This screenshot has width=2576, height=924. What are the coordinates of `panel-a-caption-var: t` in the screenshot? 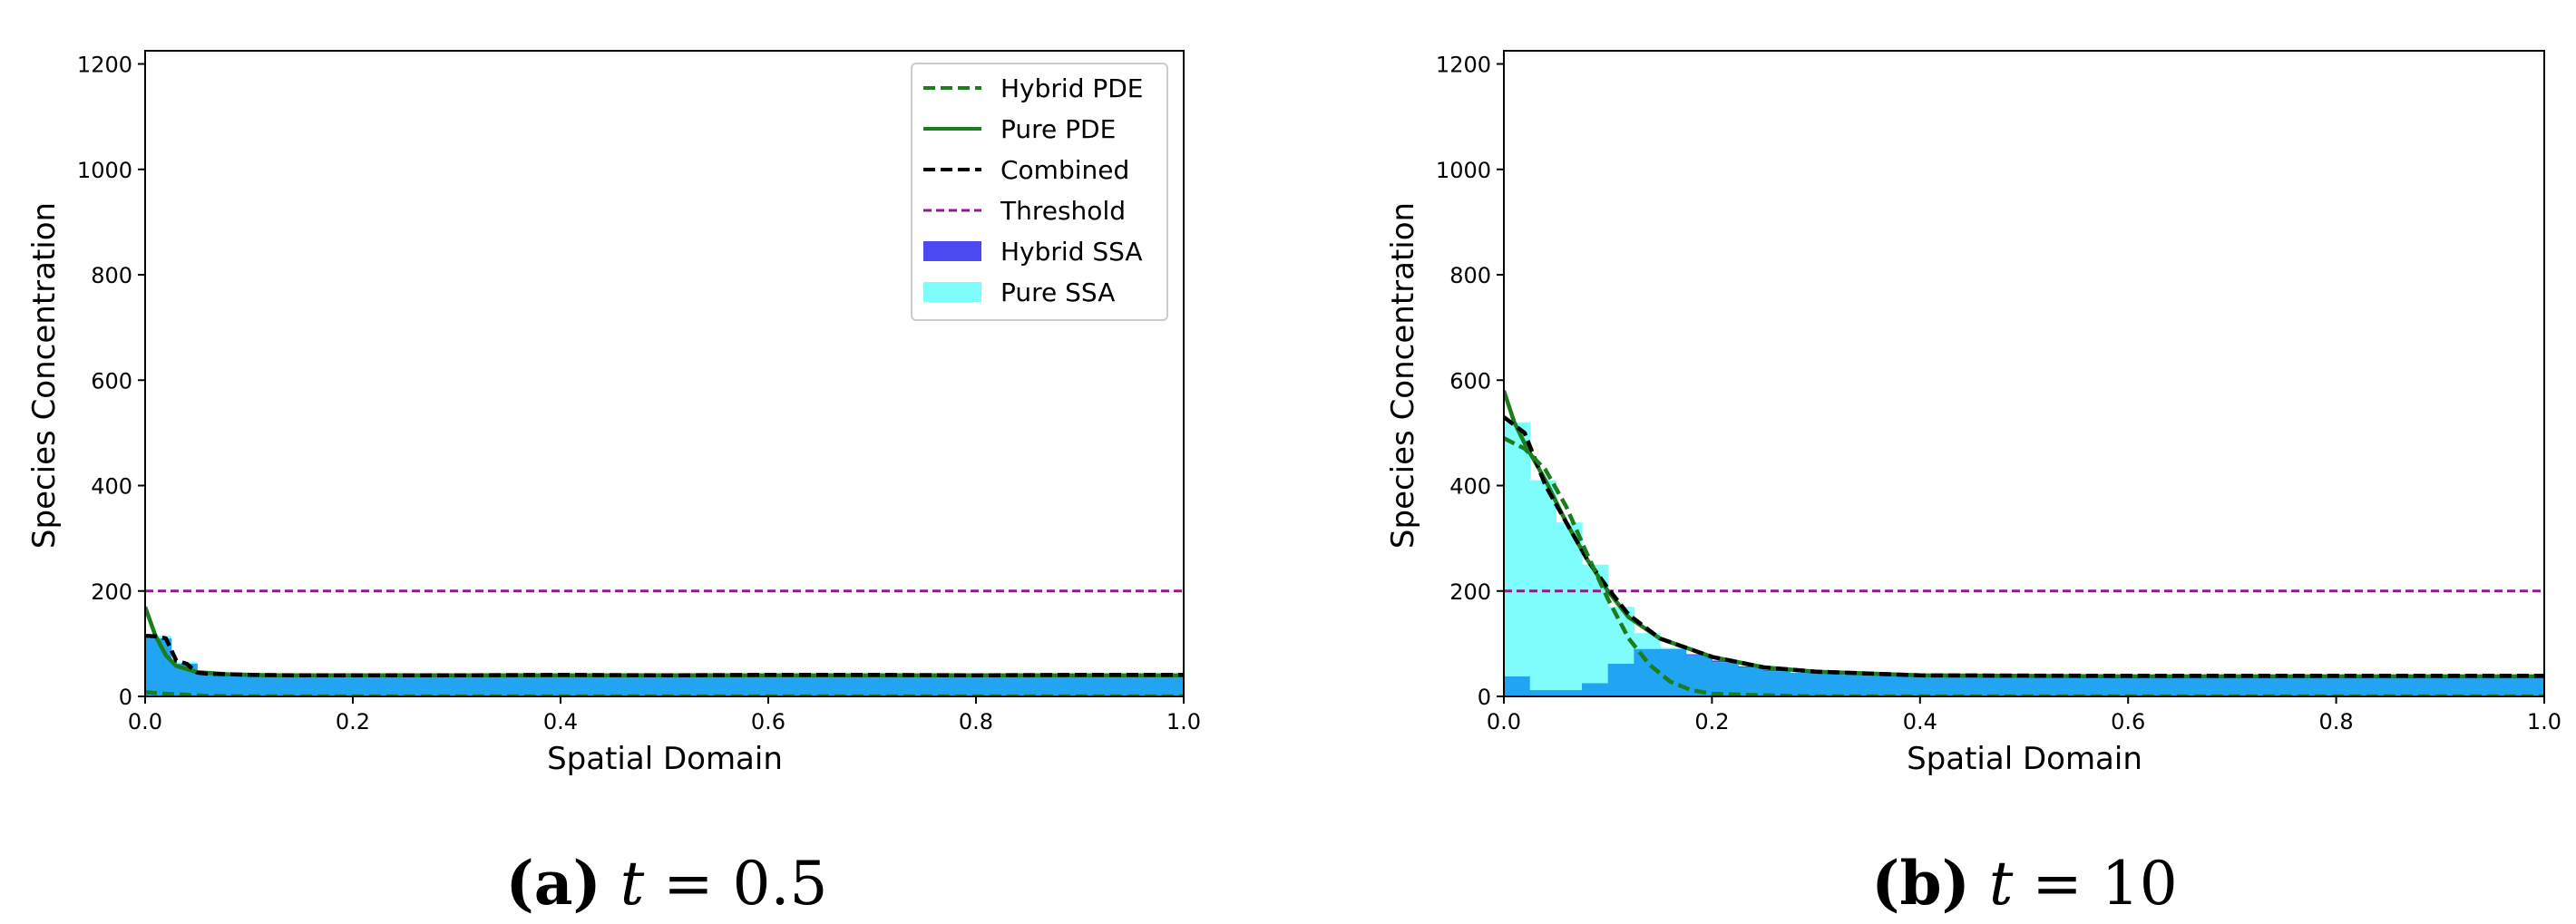 It's located at (632, 884).